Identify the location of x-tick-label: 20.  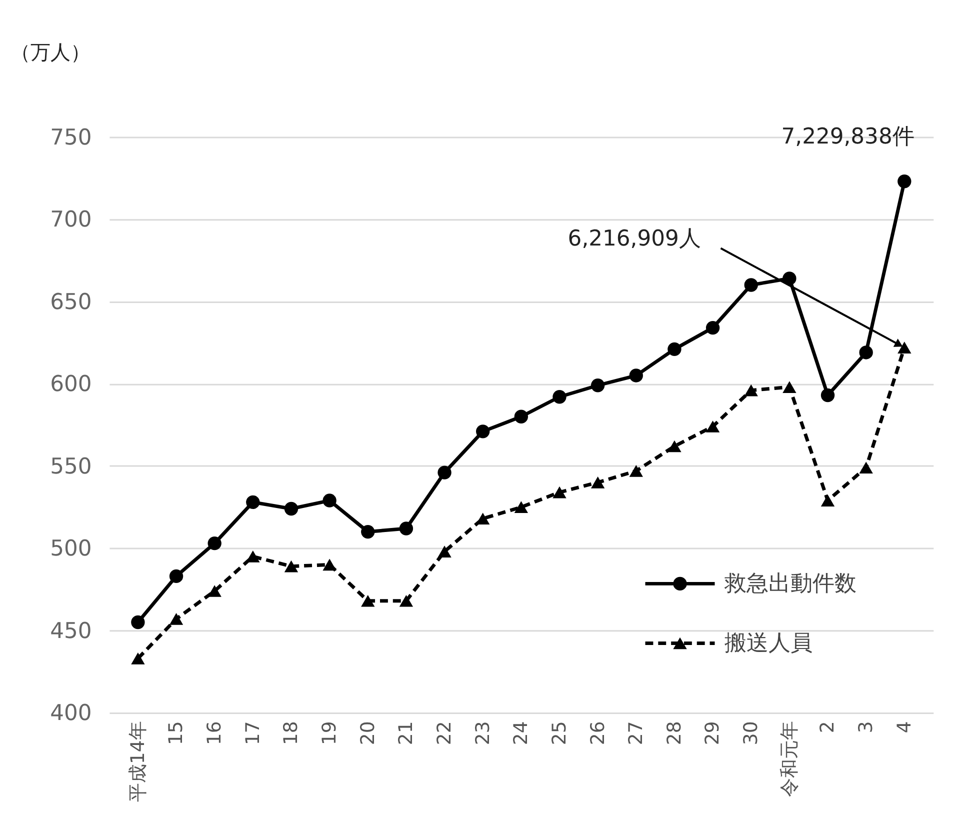
(367, 733).